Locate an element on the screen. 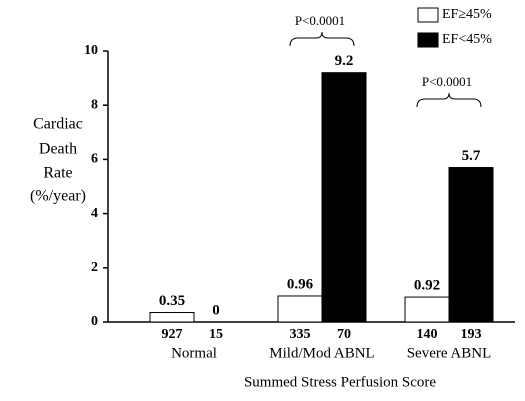 The height and width of the screenshot is (401, 525). count-label: 140 is located at coordinates (427, 334).